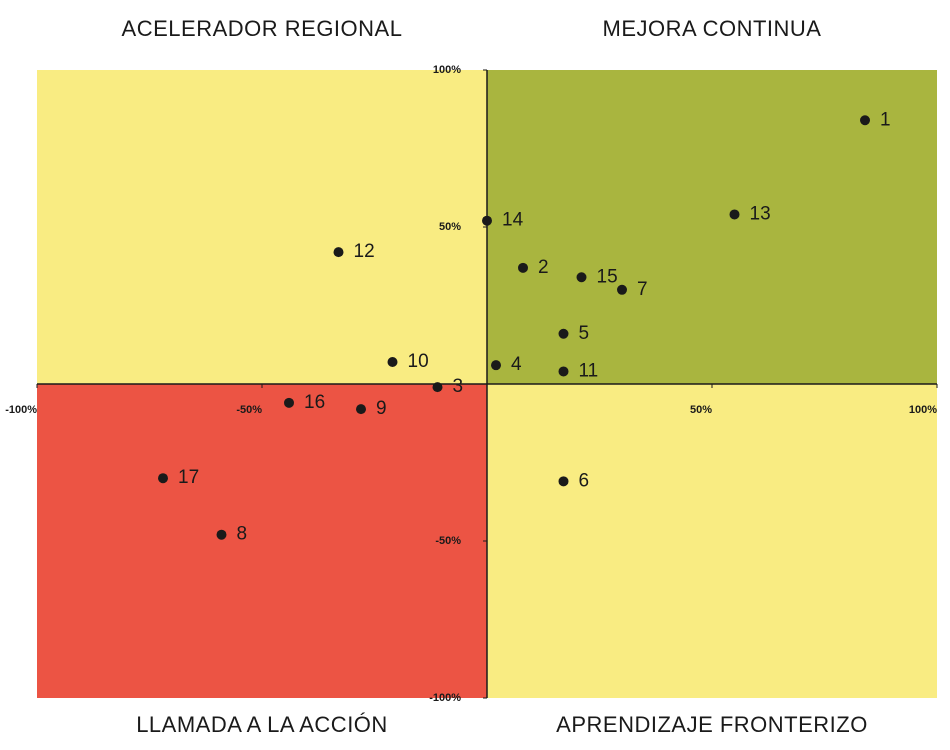 The width and height of the screenshot is (950, 750). Describe the element at coordinates (607, 276) in the screenshot. I see `point-label: 15` at that location.